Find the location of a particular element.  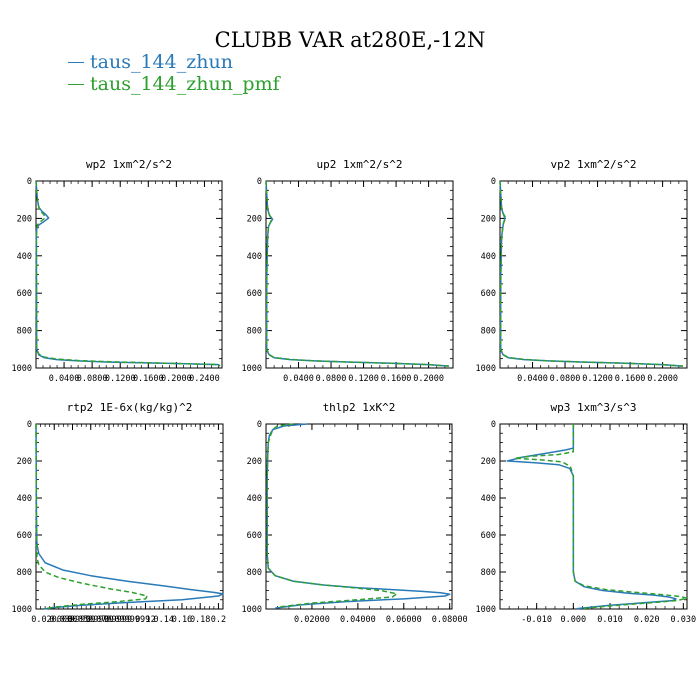

x-tick-label: 0.020 is located at coordinates (647, 620).